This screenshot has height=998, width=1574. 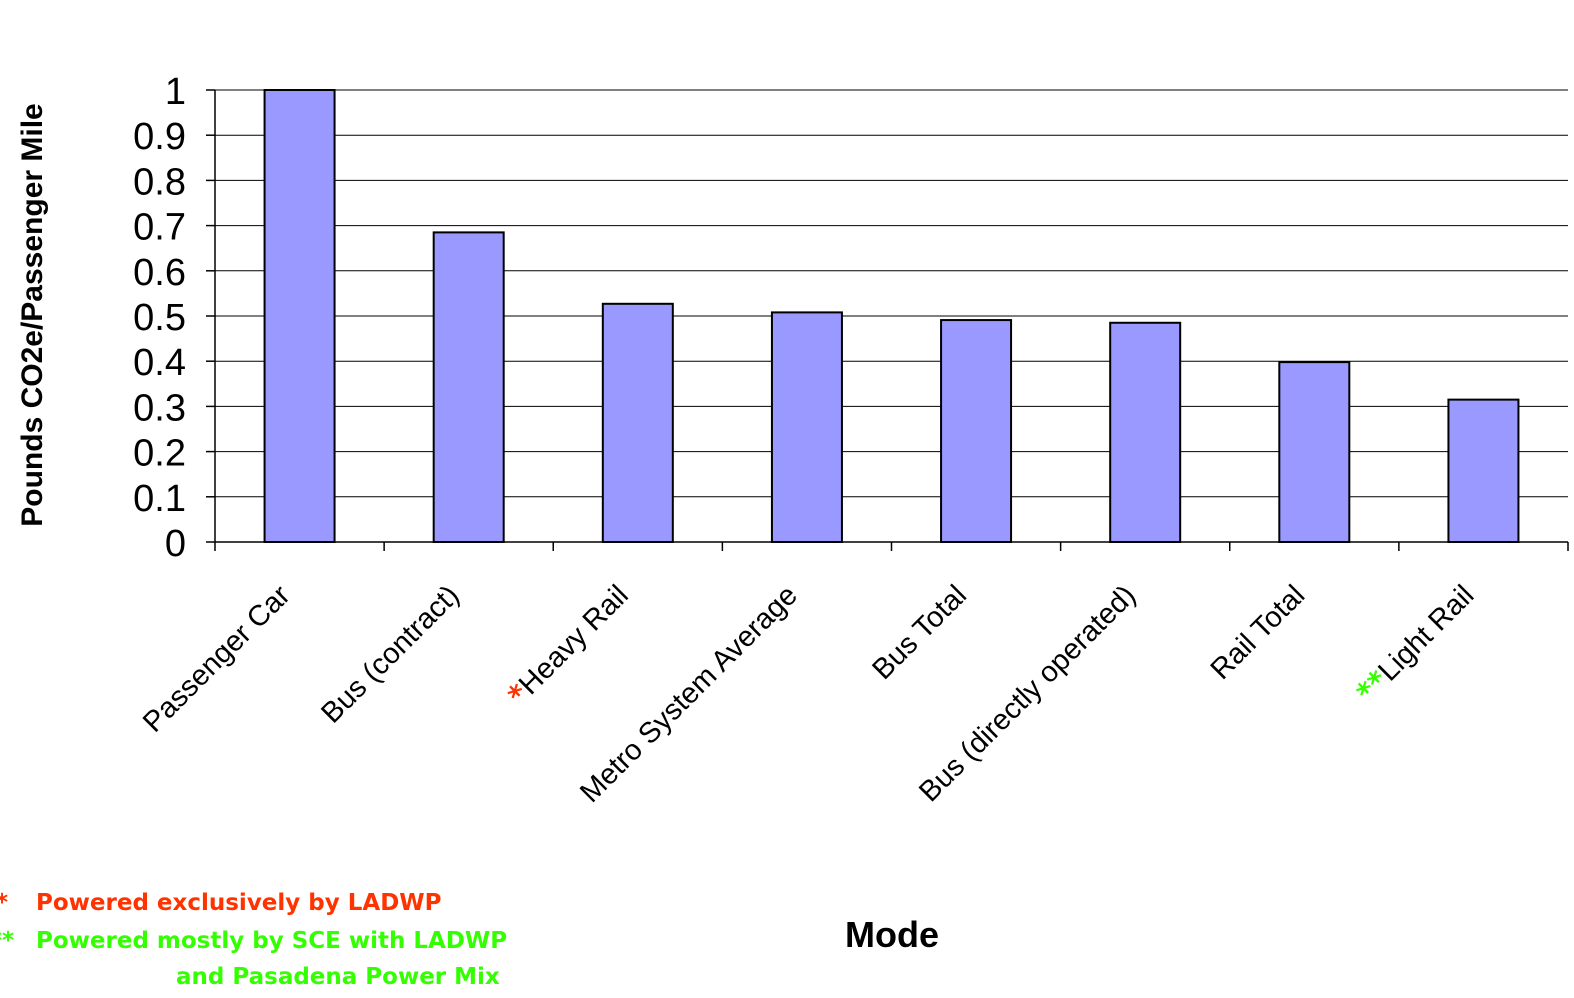 I want to click on x-axis-title: Mode, so click(x=892, y=934).